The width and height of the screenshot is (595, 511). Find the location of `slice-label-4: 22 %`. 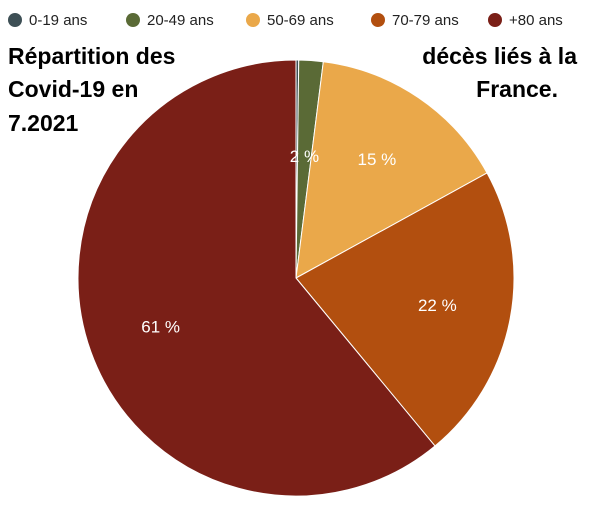

slice-label-4: 22 % is located at coordinates (437, 305).